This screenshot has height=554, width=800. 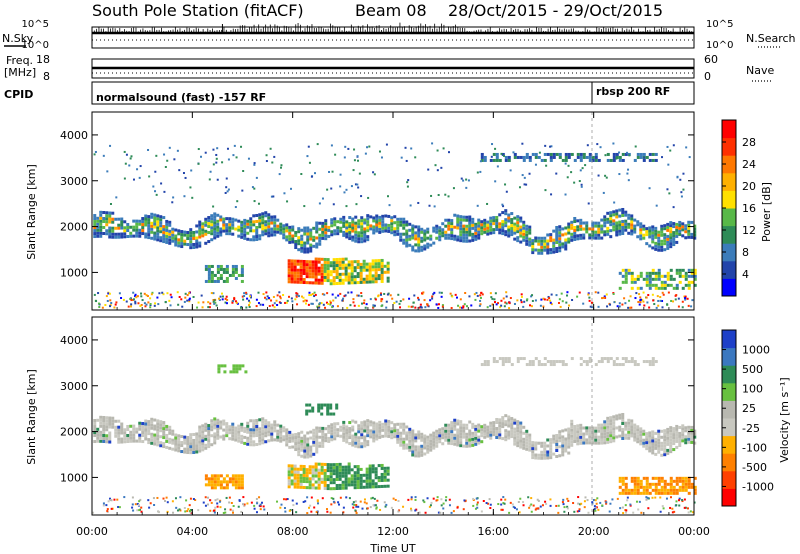 I want to click on beam-title: Beam 08, so click(x=391, y=10).